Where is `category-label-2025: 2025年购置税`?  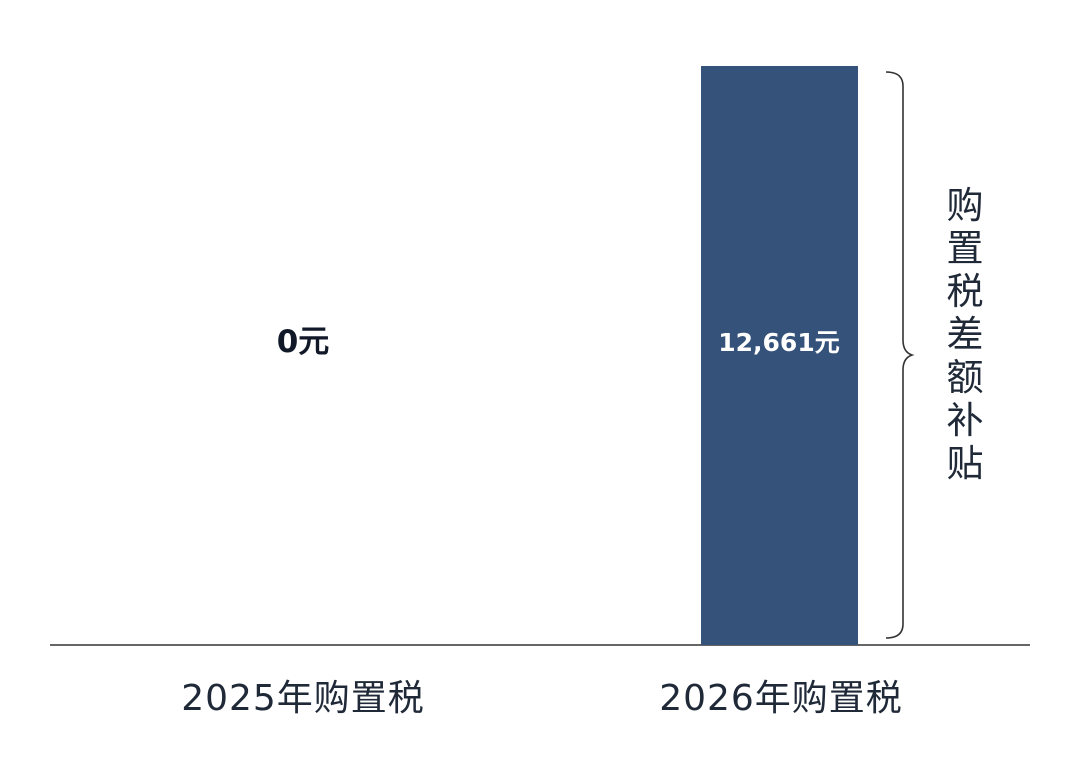
category-label-2025: 2025年购置税 is located at coordinates (303, 698).